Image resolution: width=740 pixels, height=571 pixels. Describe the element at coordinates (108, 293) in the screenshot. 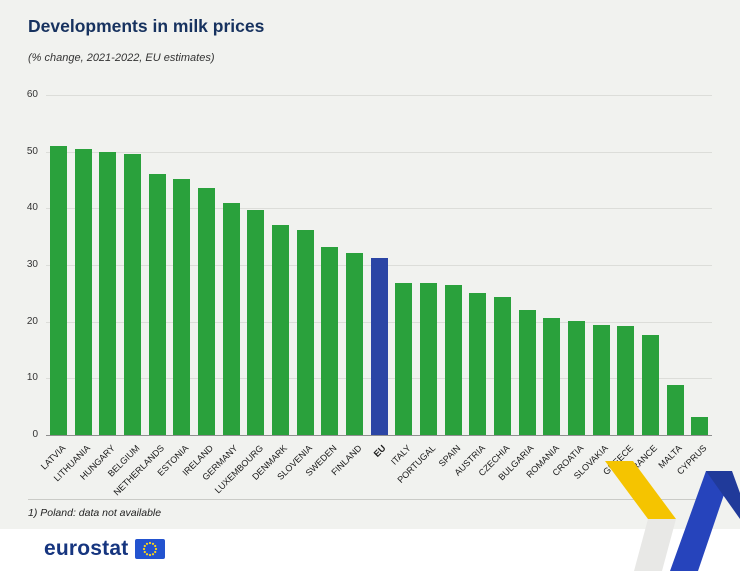

I see `bar-hungary` at that location.